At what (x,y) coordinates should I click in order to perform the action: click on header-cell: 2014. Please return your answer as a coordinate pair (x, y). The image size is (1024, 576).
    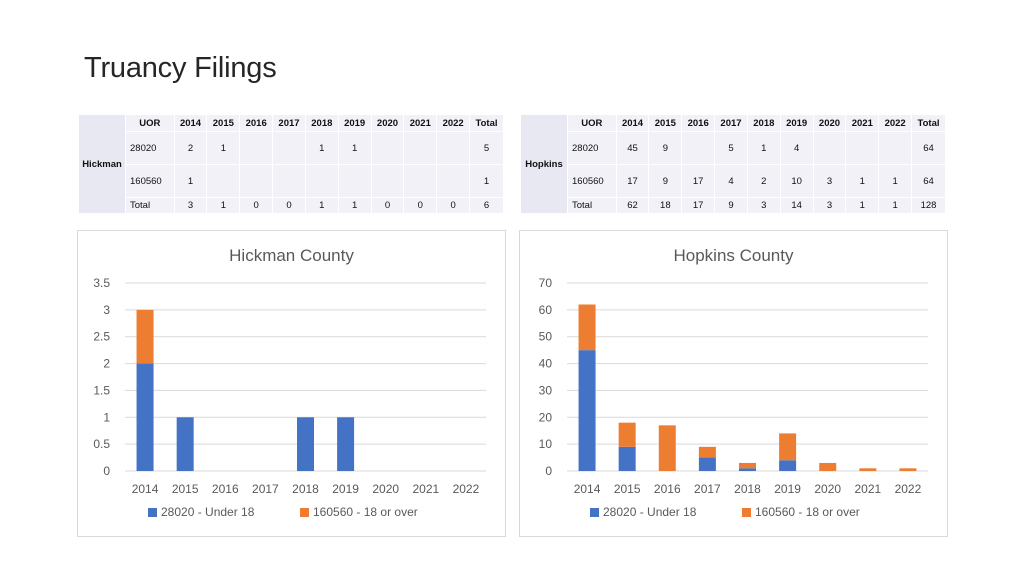
    Looking at the image, I should click on (190, 123).